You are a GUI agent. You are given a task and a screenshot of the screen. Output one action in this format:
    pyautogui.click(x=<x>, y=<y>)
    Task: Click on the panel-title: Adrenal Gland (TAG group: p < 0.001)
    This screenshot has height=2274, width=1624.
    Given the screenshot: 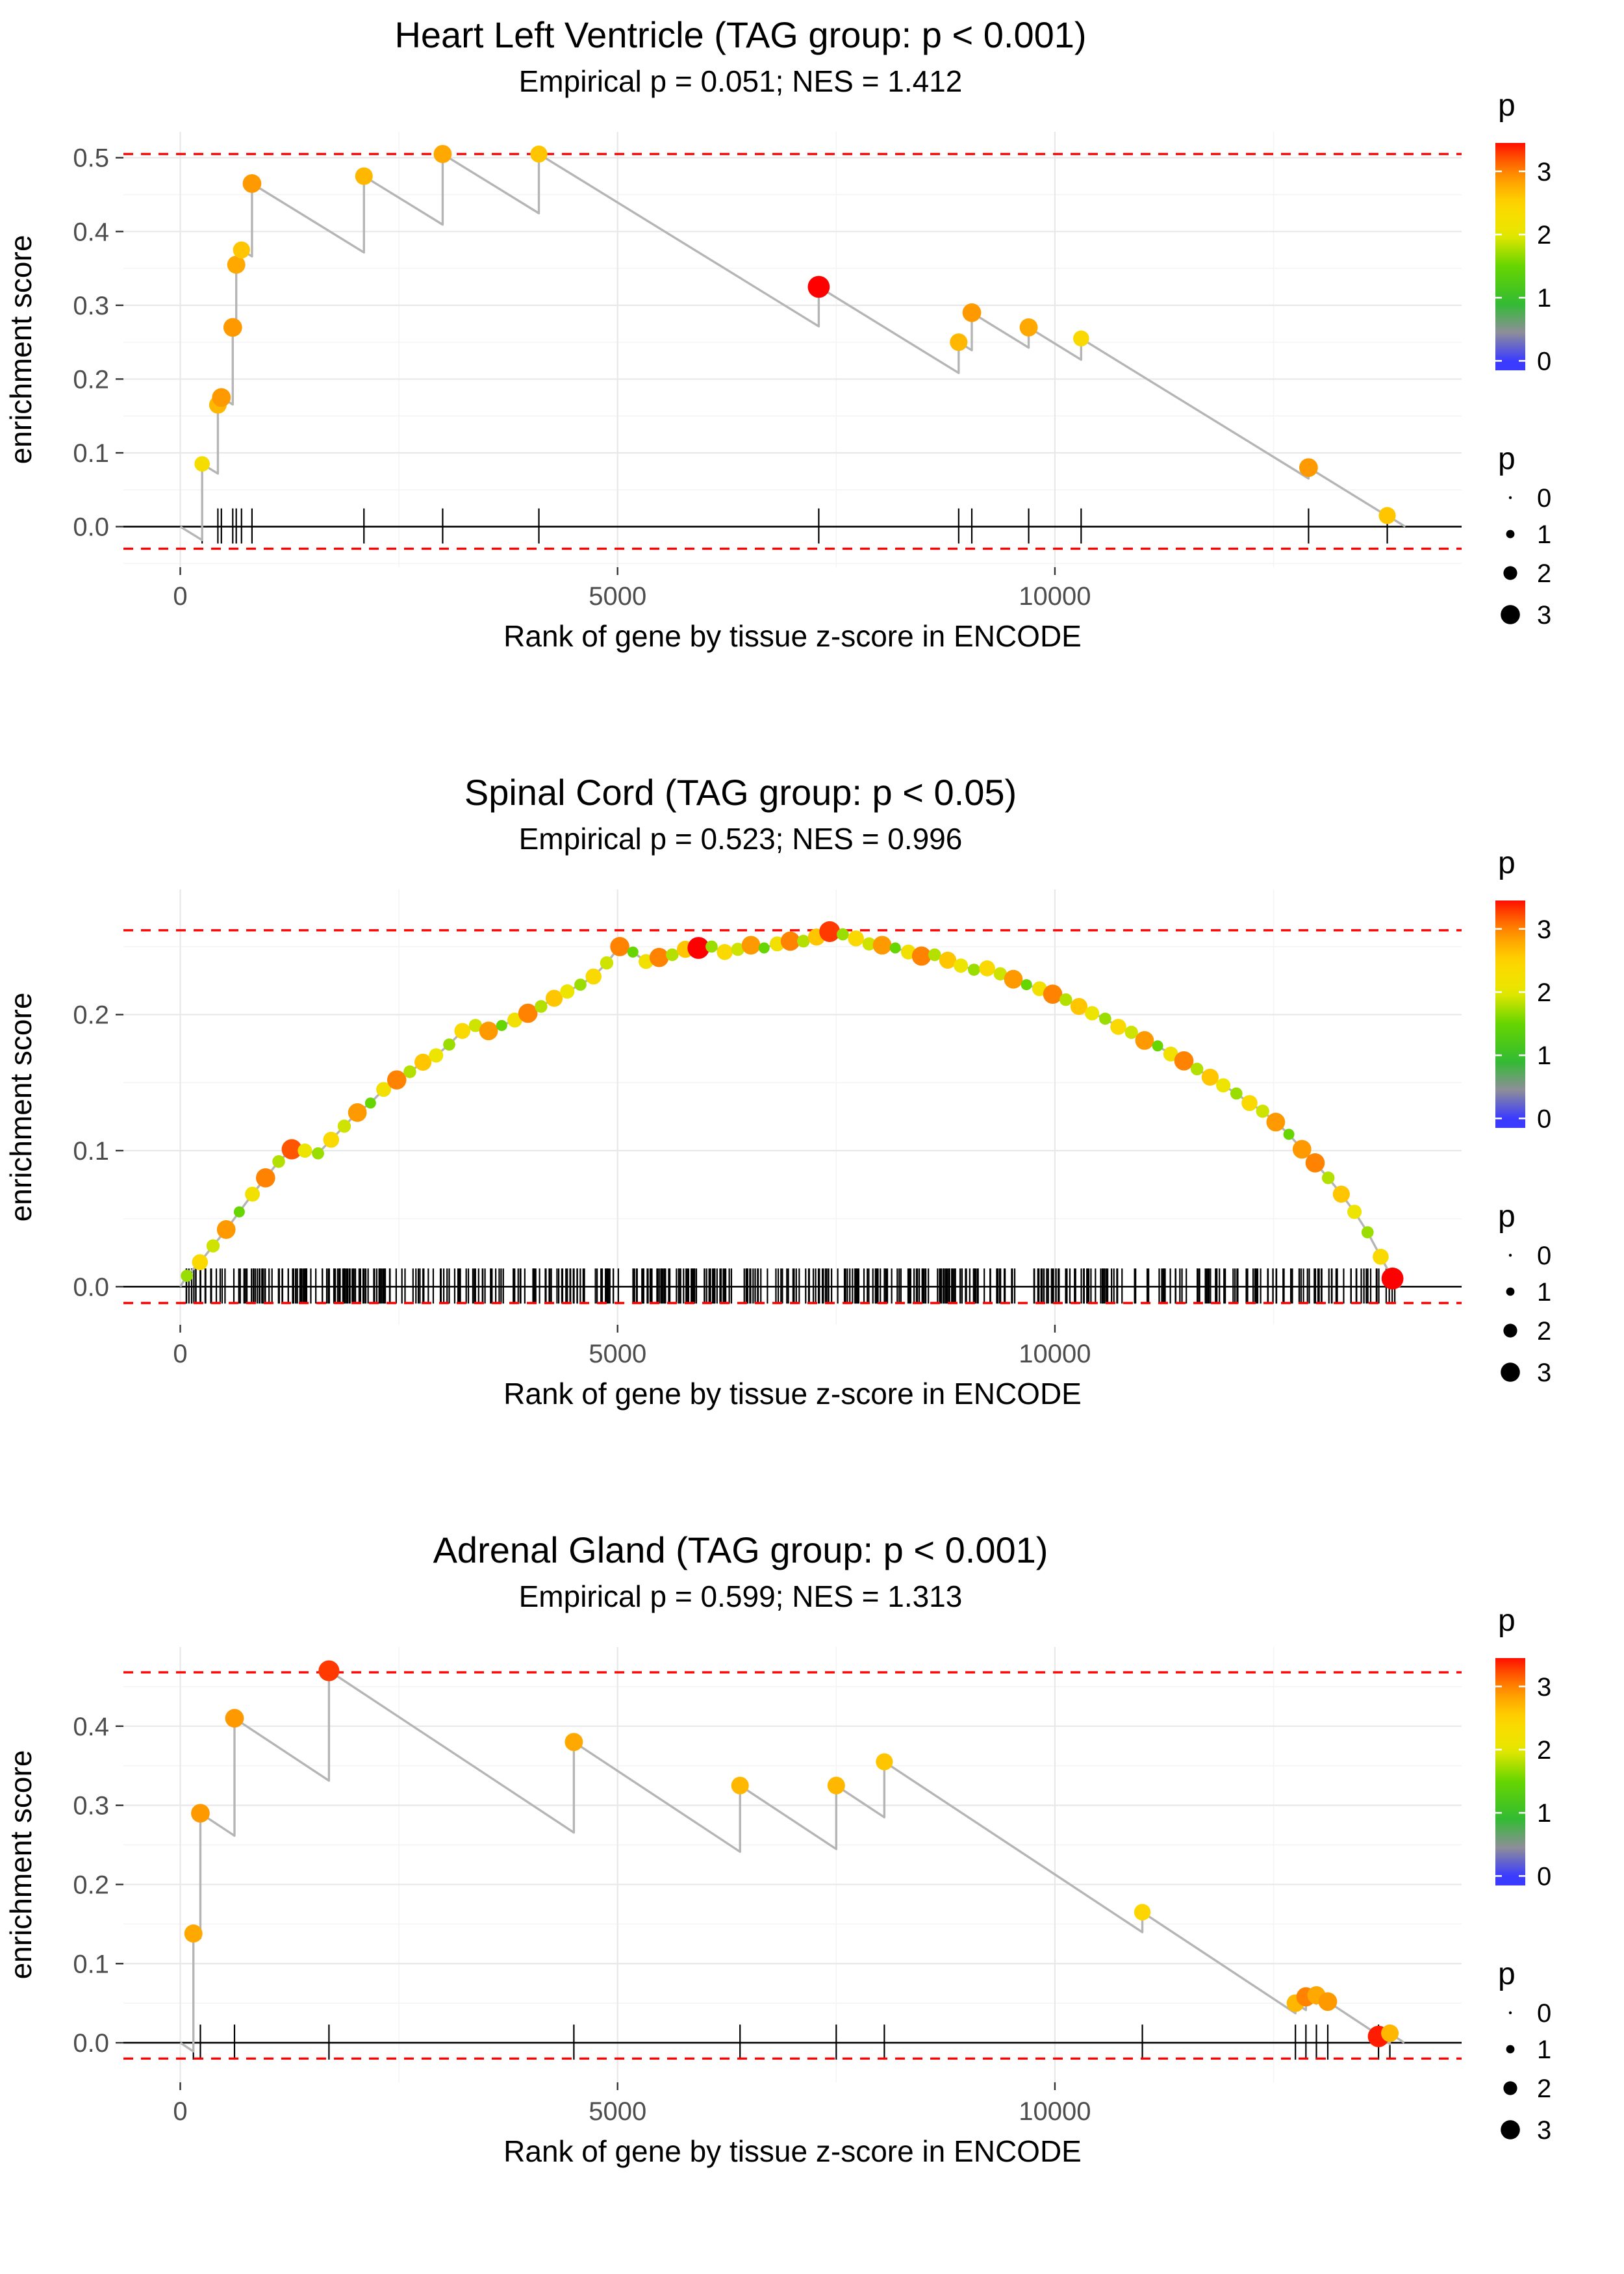 What is the action you would take?
    pyautogui.click(x=740, y=1549)
    